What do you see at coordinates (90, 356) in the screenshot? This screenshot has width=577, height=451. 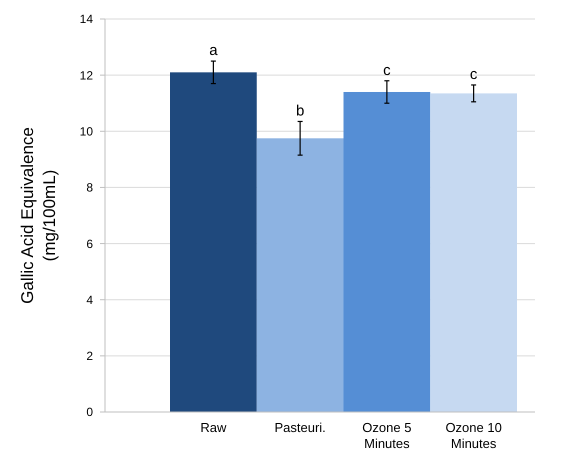 I see `y-tick-label: 2` at bounding box center [90, 356].